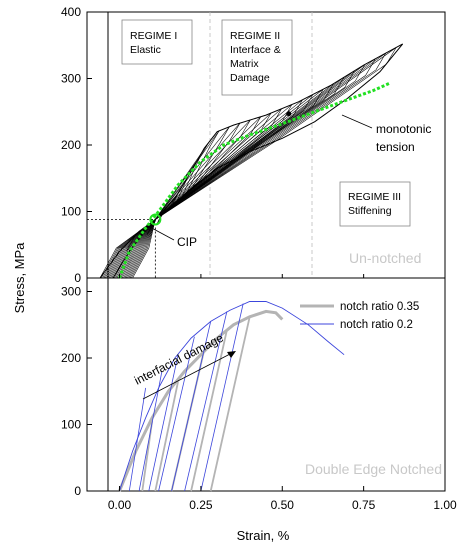  What do you see at coordinates (283, 505) in the screenshot?
I see `x-tick-label: 0.50` at bounding box center [283, 505].